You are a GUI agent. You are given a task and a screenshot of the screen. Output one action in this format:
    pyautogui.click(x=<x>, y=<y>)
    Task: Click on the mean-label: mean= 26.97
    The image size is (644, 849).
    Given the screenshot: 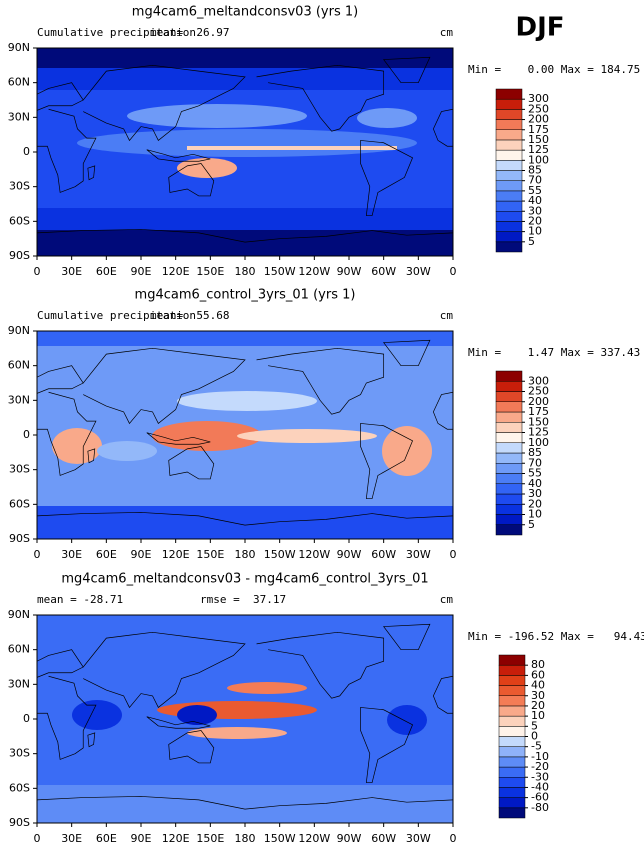 What is the action you would take?
    pyautogui.click(x=189, y=32)
    